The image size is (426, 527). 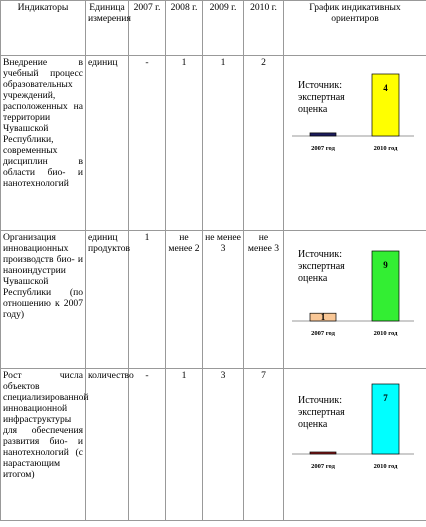 What do you see at coordinates (184, 28) in the screenshot?
I see `header-cell: 2008 г.` at bounding box center [184, 28].